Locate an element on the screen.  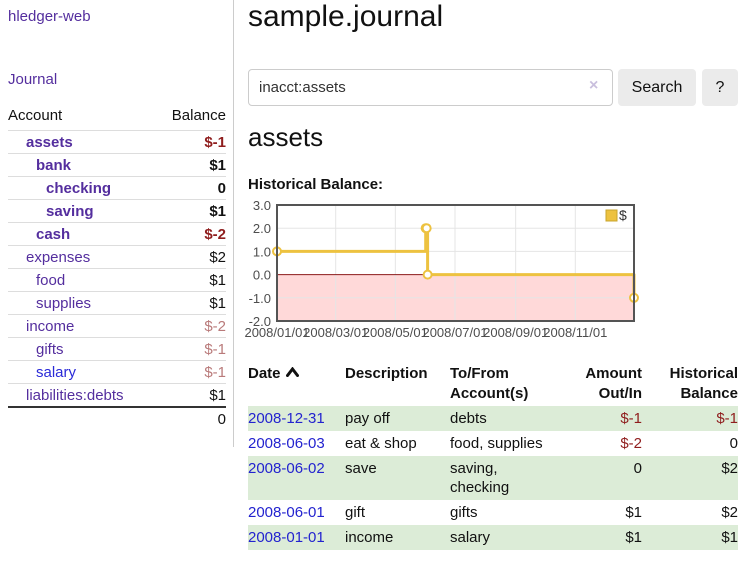
search-input is located at coordinates (430, 87).